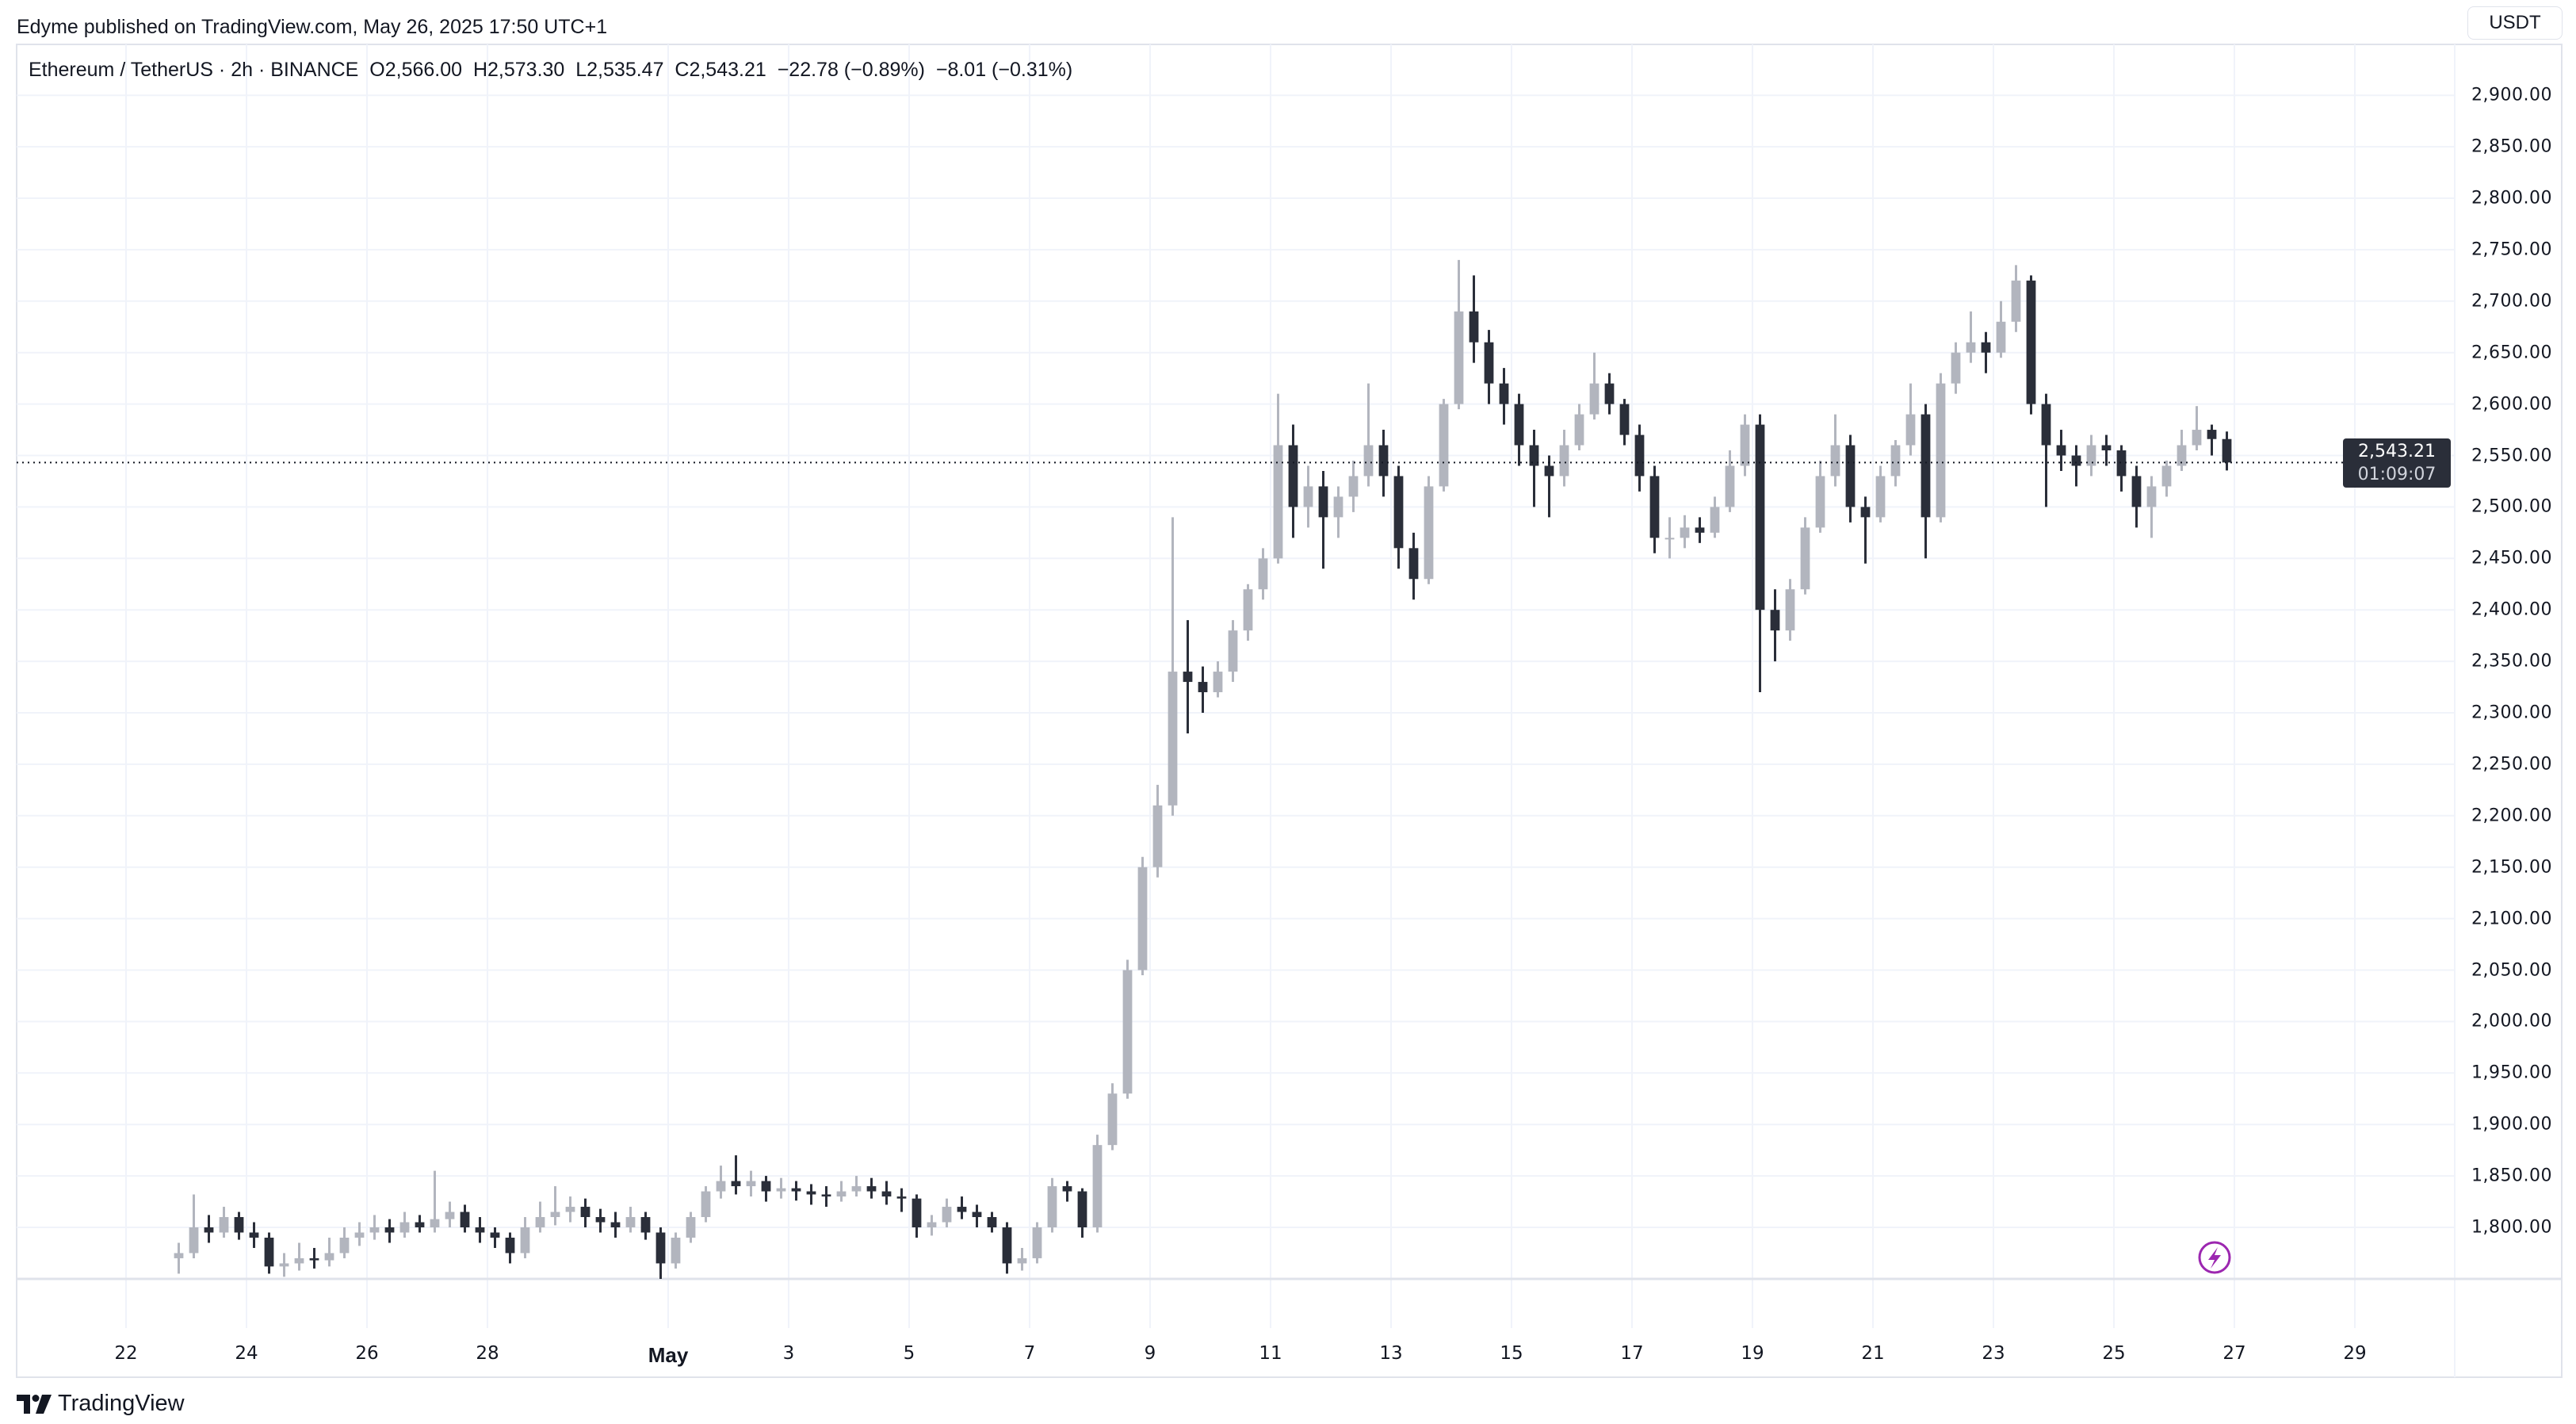 The width and height of the screenshot is (2576, 1424). I want to click on price-tick-label: 2,300.00, so click(2511, 712).